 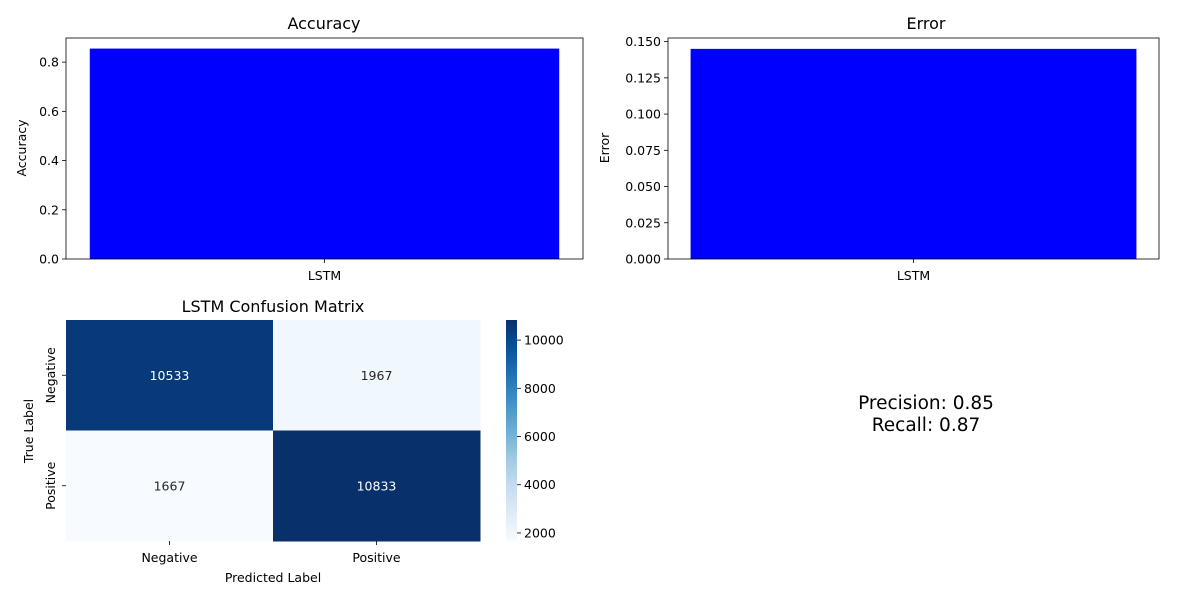 What do you see at coordinates (913, 153) in the screenshot?
I see `error-bar` at bounding box center [913, 153].